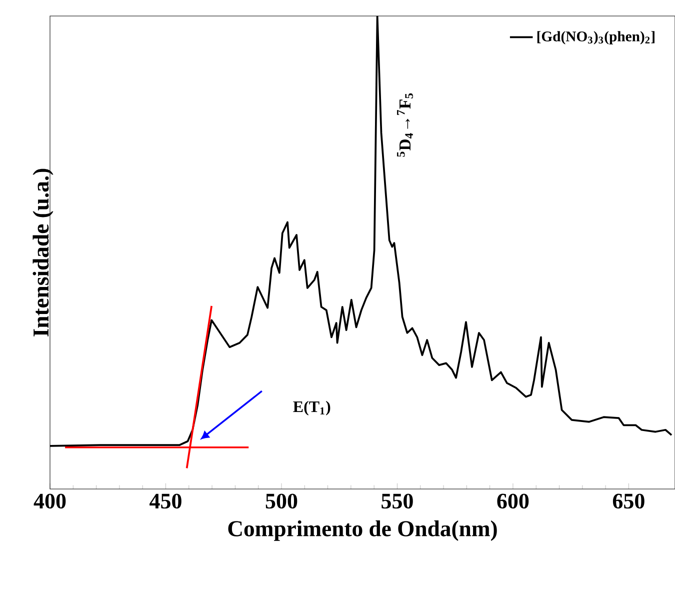 The width and height of the screenshot is (675, 597). What do you see at coordinates (282, 501) in the screenshot?
I see `x-tick-label: 500` at bounding box center [282, 501].